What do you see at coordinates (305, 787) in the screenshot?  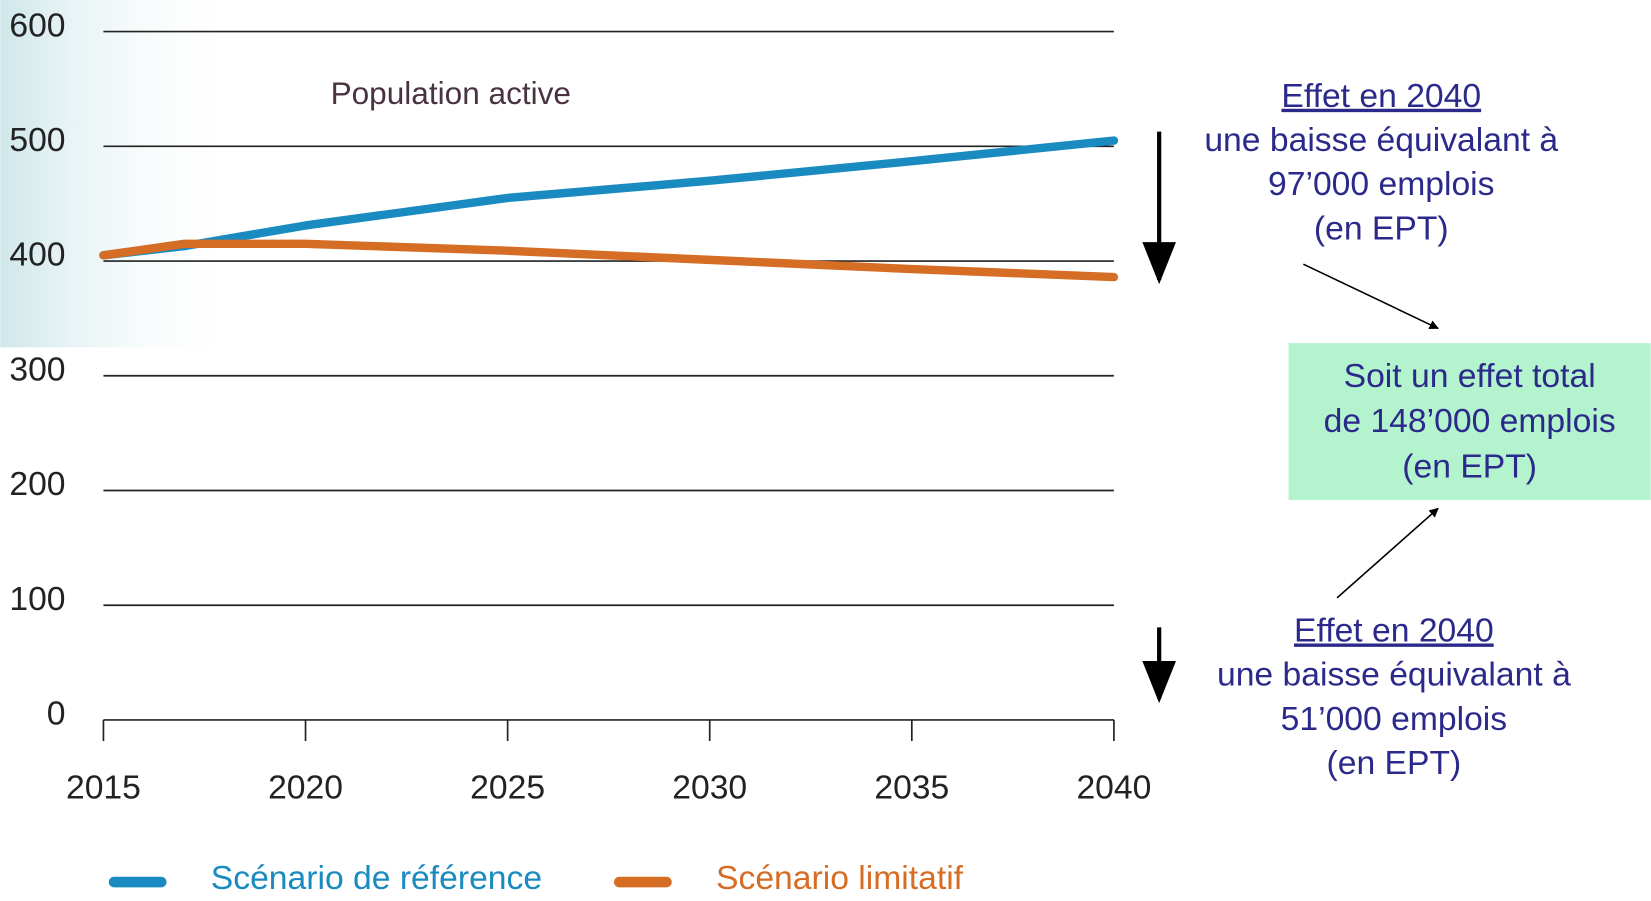 I see `x-tick-label: 2020` at bounding box center [305, 787].